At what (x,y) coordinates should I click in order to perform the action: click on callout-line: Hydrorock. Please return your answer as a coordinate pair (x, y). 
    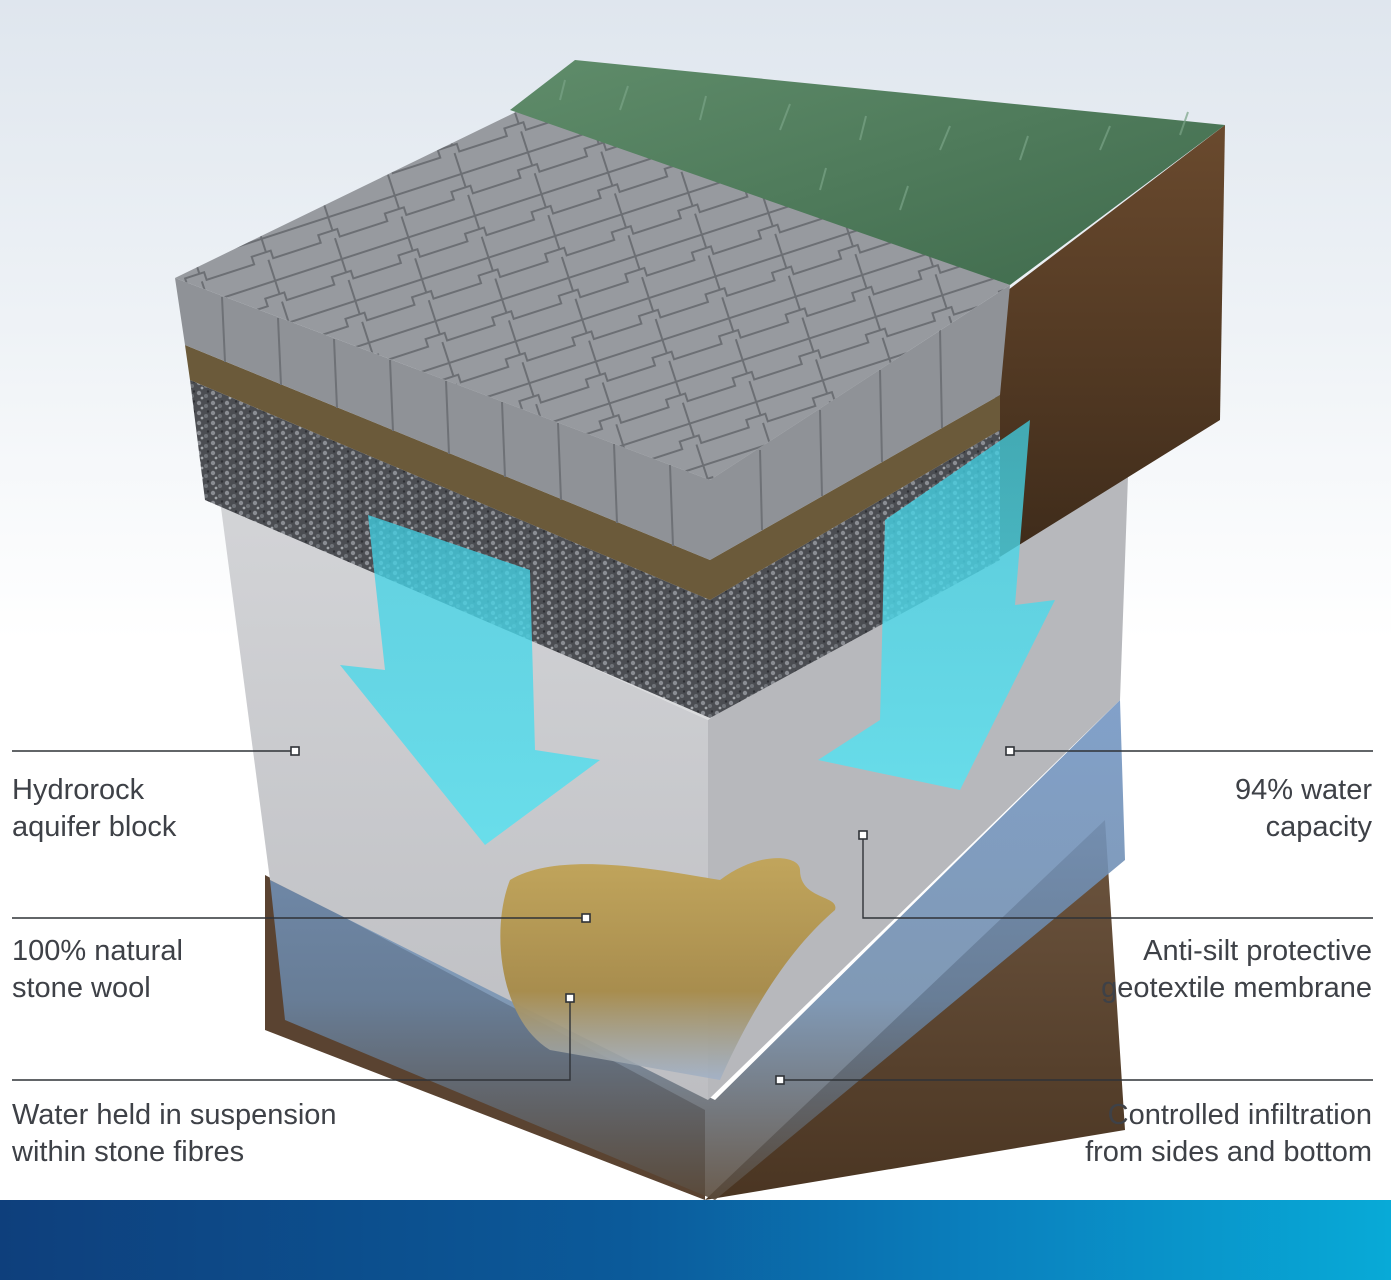
    Looking at the image, I should click on (78, 790).